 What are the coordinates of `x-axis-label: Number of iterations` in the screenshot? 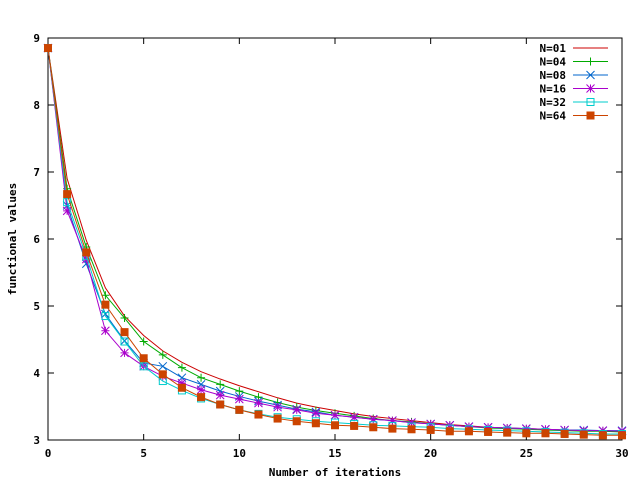 It's located at (335, 472).